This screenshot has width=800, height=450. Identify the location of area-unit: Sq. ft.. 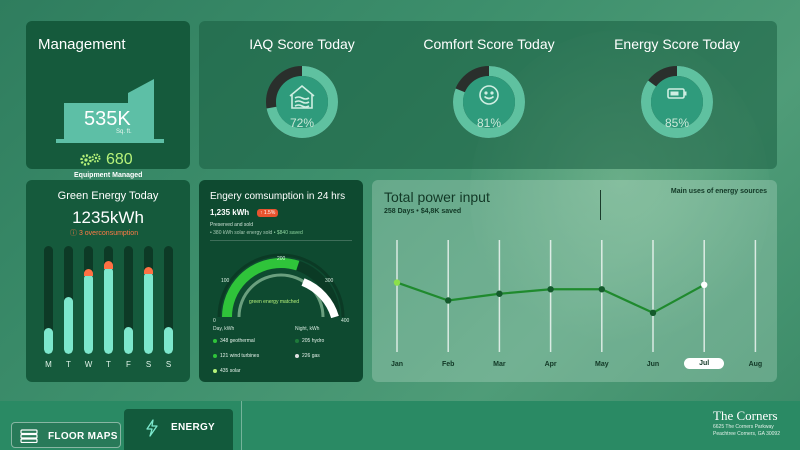
(124, 132).